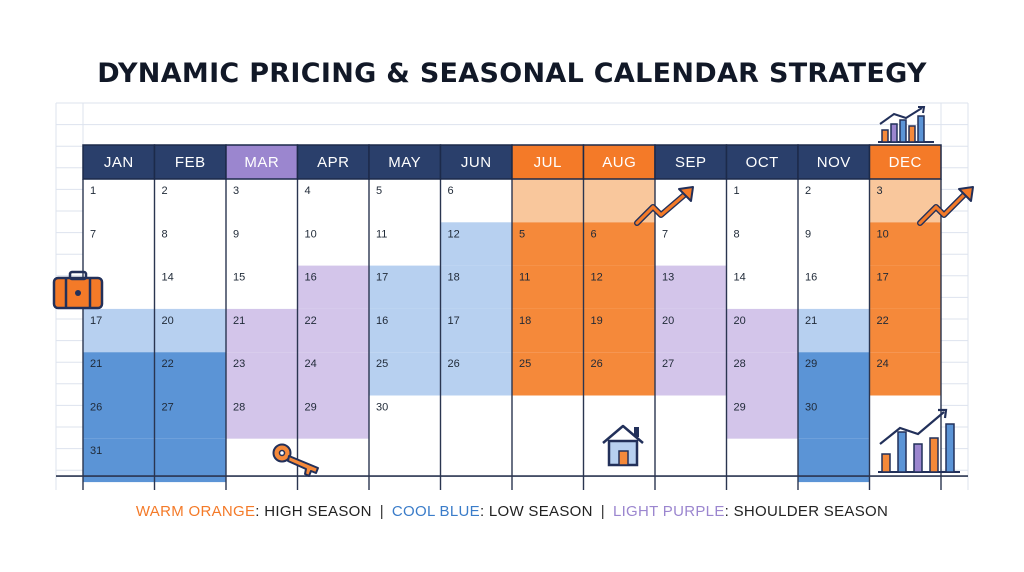 Image resolution: width=1024 pixels, height=572 pixels. Describe the element at coordinates (945, 206) in the screenshot. I see `trend-arrow-icon` at that location.